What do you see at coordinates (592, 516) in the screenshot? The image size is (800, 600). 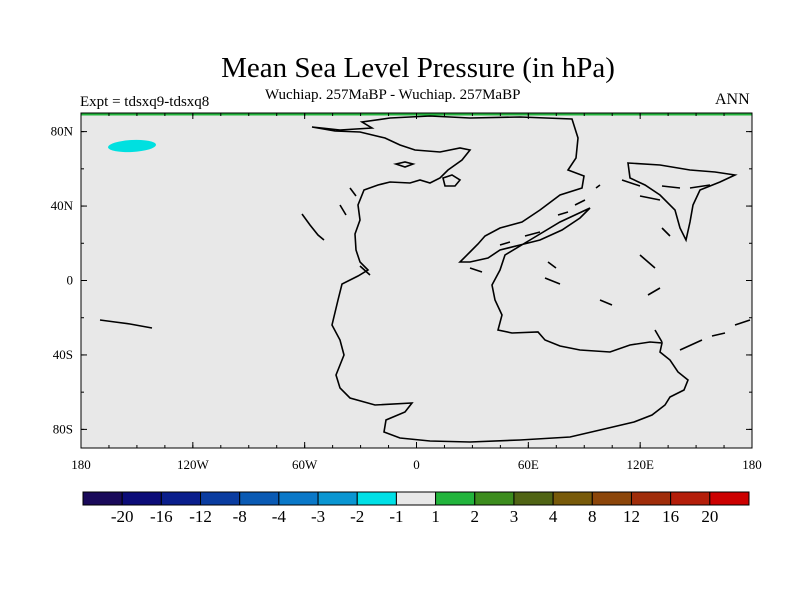 I see `colorbar-label: 8` at bounding box center [592, 516].